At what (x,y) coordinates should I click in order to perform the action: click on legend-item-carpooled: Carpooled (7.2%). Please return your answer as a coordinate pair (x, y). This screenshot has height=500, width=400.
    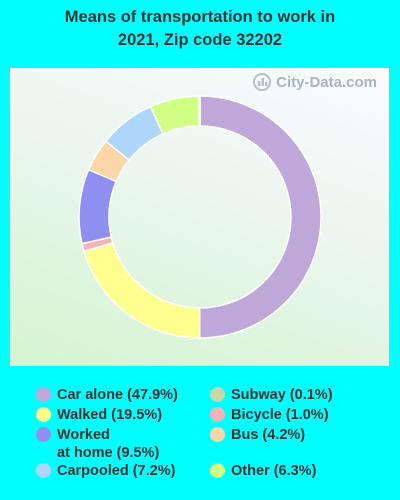
    Looking at the image, I should click on (105, 471).